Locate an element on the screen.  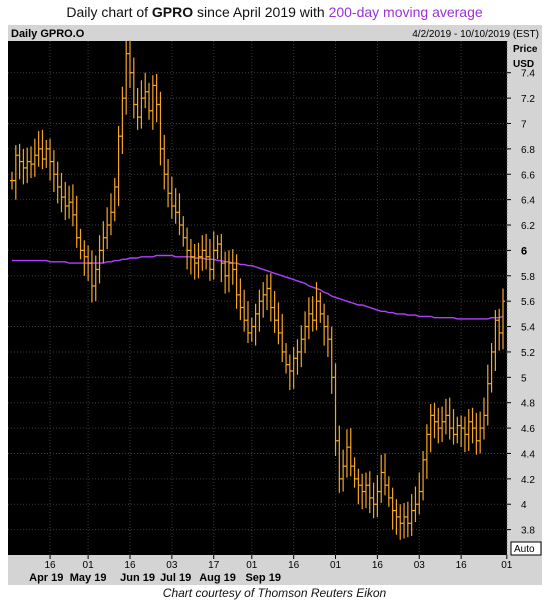
moving-average-line is located at coordinates (258, 287).